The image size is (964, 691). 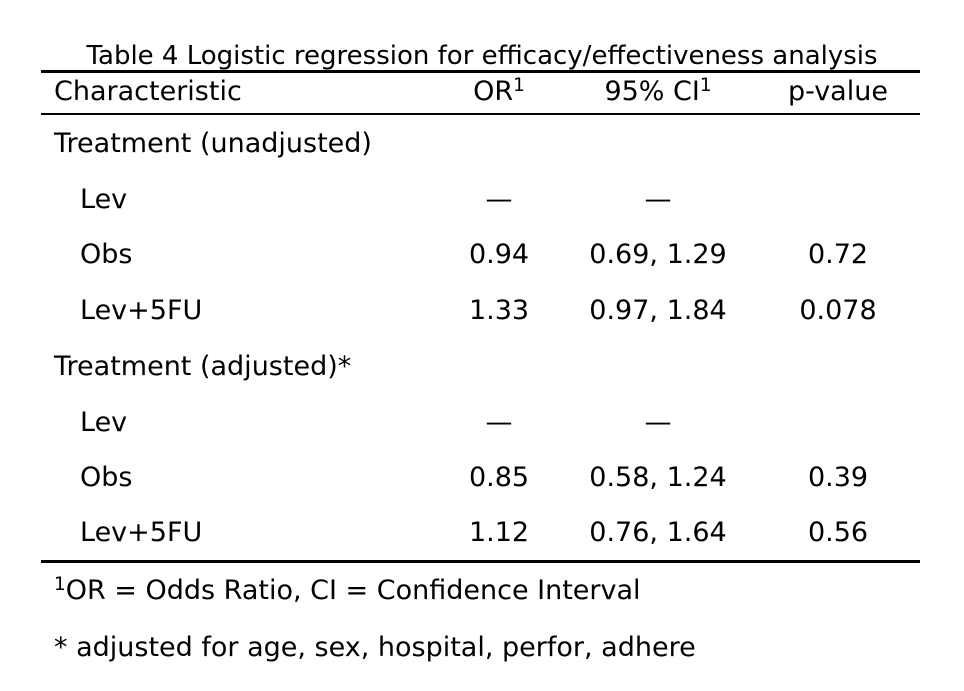 I want to click on table-row: Obs 0.85 0.58, 1.24 0.39, so click(x=482, y=478).